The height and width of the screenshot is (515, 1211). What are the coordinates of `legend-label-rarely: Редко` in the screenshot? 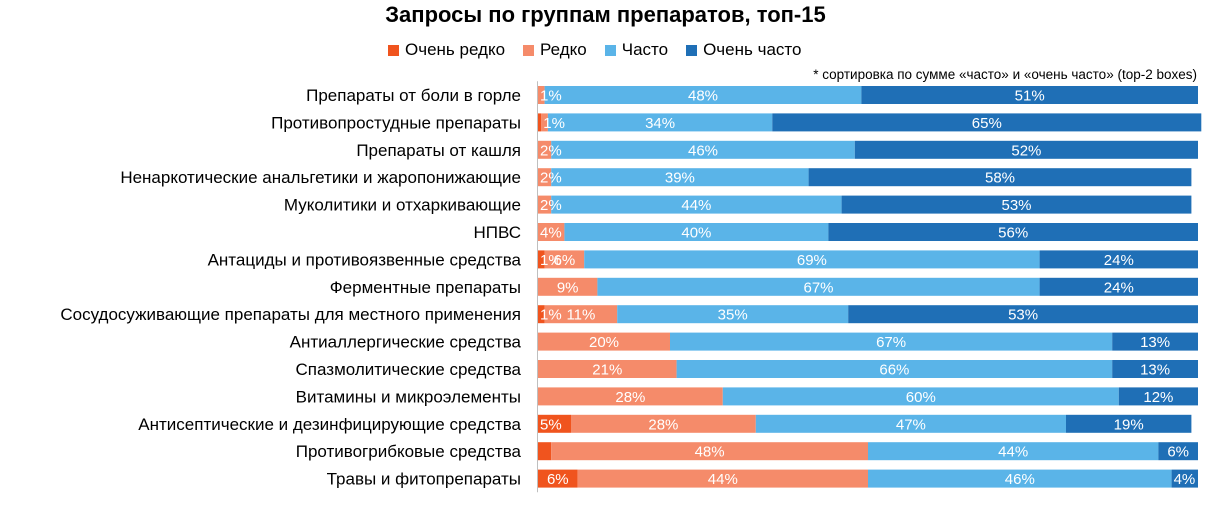 It's located at (563, 49).